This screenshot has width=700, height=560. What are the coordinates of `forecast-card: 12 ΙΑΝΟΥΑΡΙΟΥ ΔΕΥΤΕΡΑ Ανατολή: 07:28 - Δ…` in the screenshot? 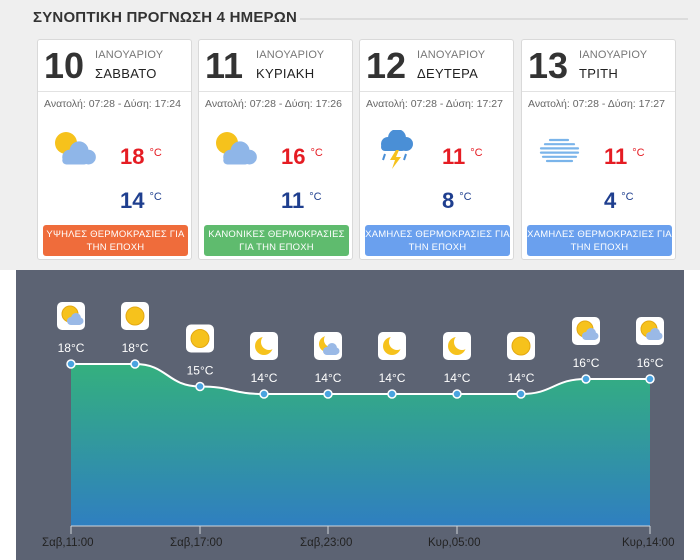 It's located at (436, 149).